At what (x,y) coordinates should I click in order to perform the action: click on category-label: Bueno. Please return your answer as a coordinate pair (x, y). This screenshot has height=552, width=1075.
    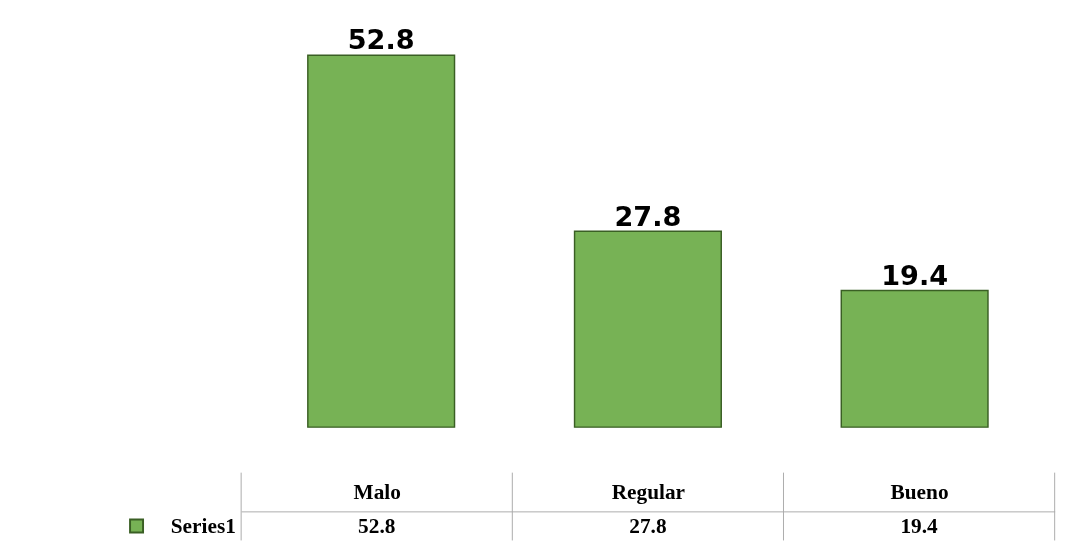
    Looking at the image, I should click on (919, 492).